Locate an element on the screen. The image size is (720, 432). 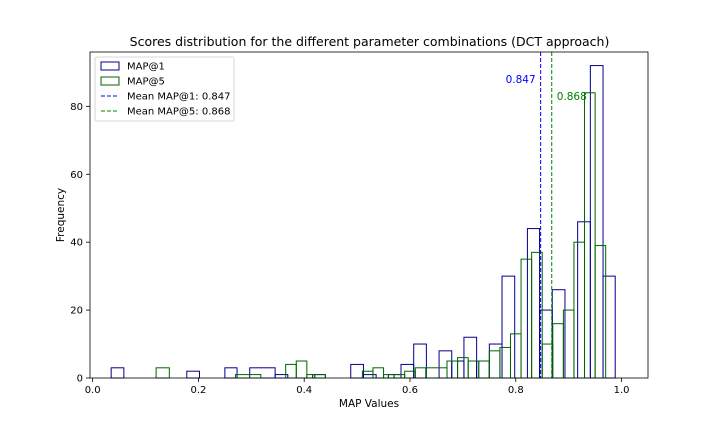
x-tick-label-0: 0.0 is located at coordinates (93, 390).